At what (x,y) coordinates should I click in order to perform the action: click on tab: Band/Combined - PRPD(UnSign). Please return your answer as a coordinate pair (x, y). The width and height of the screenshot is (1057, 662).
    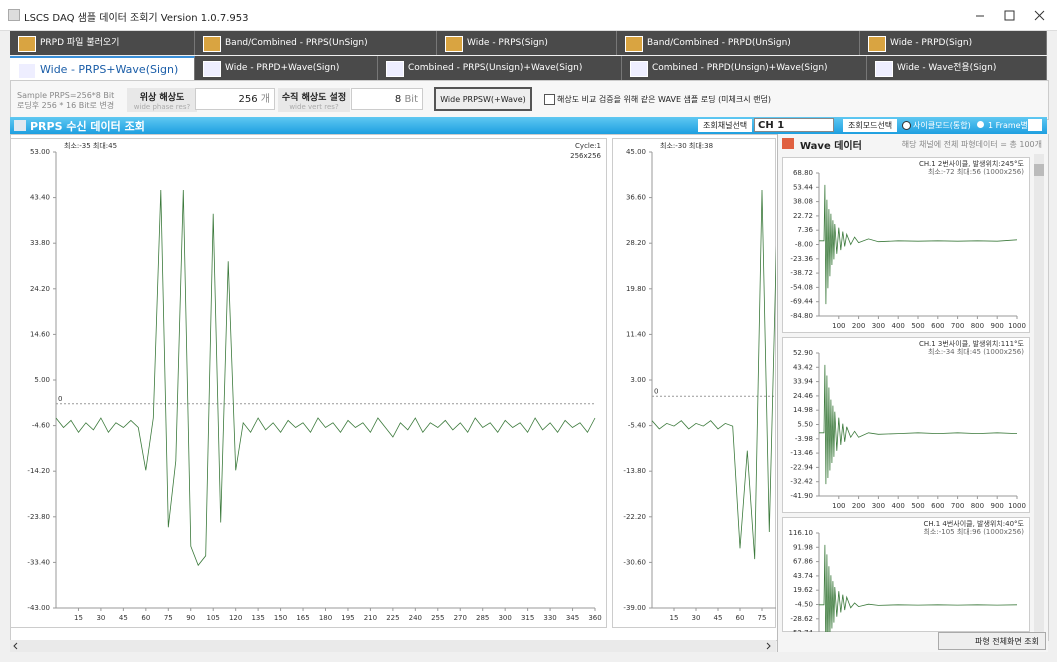
    Looking at the image, I should click on (738, 43).